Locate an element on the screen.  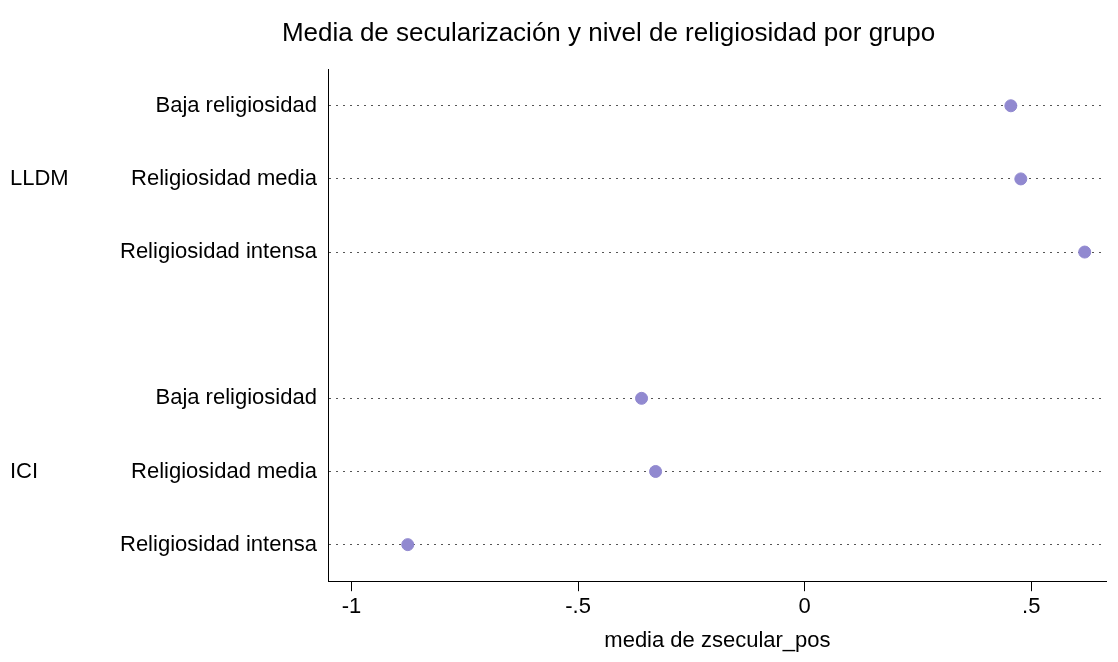
text: LLDM is located at coordinates (39, 177).